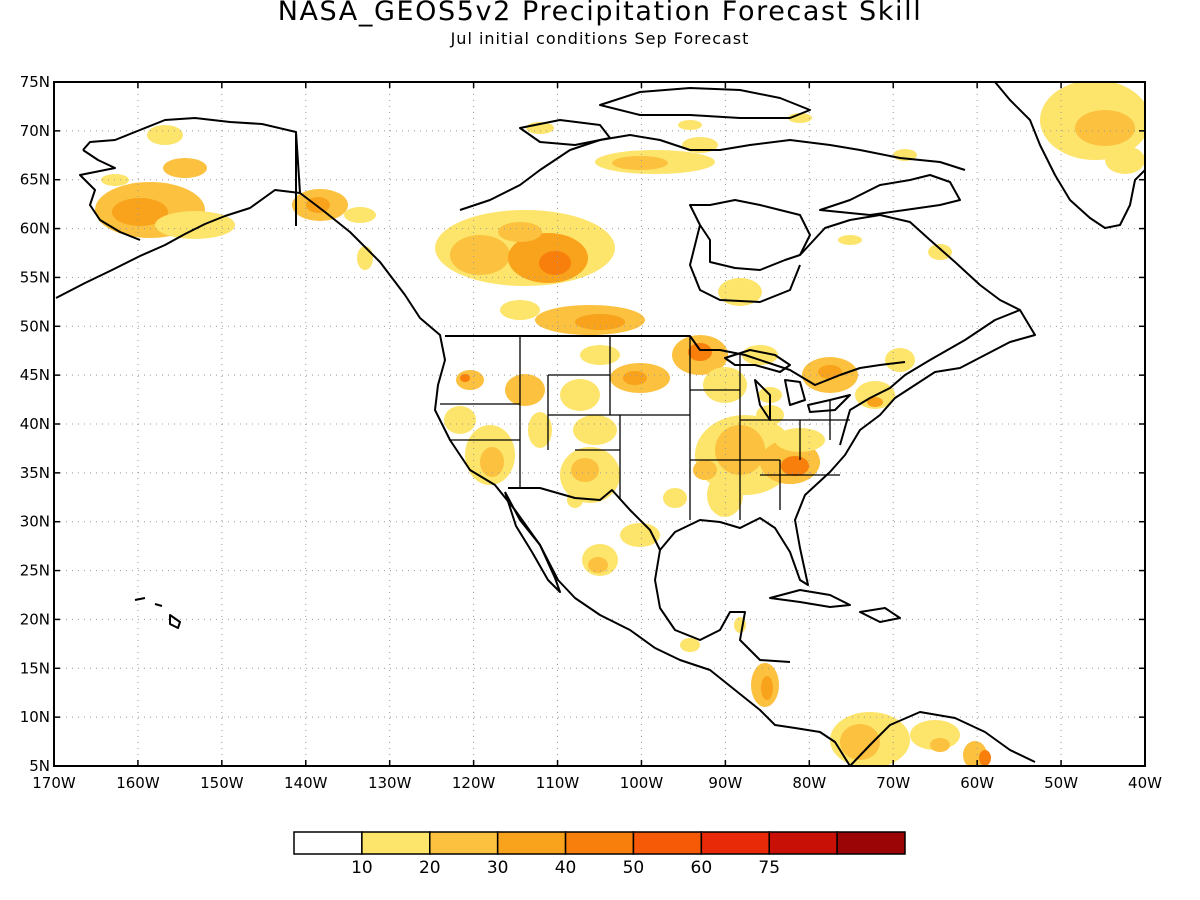  I want to click on lon-label: 110W, so click(558, 783).